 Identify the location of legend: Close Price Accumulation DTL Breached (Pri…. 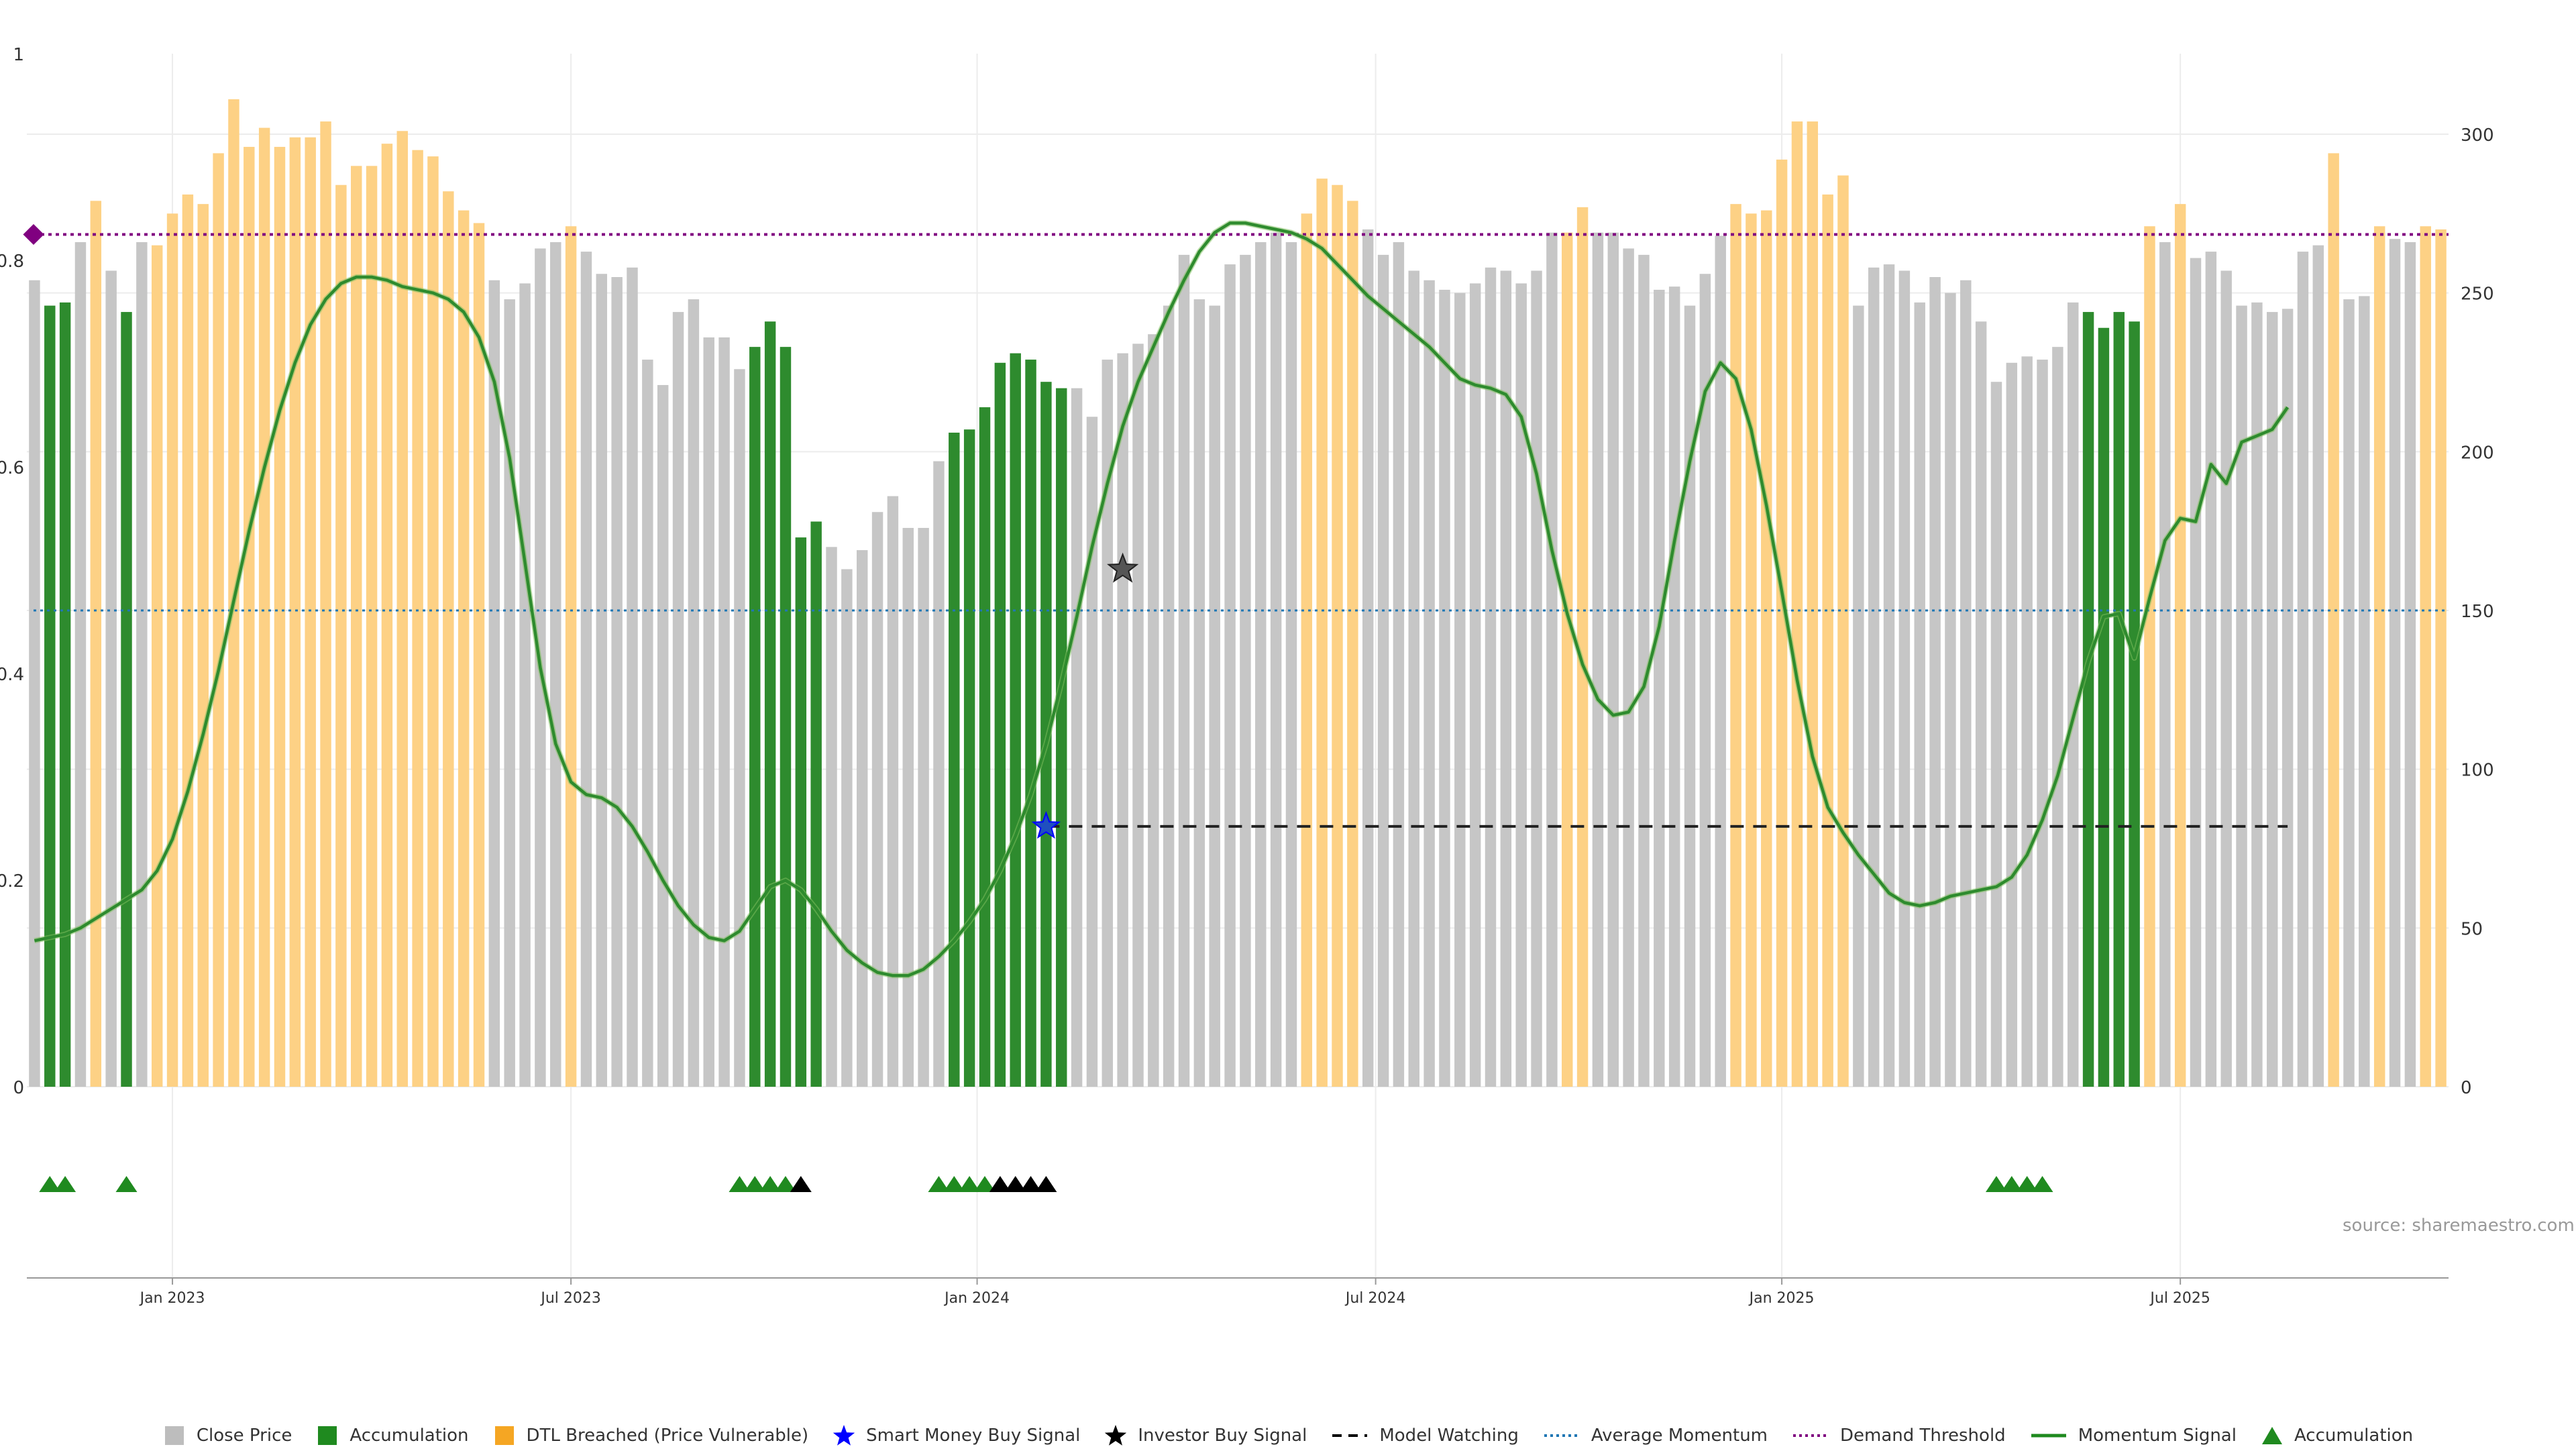
(1288, 1435).